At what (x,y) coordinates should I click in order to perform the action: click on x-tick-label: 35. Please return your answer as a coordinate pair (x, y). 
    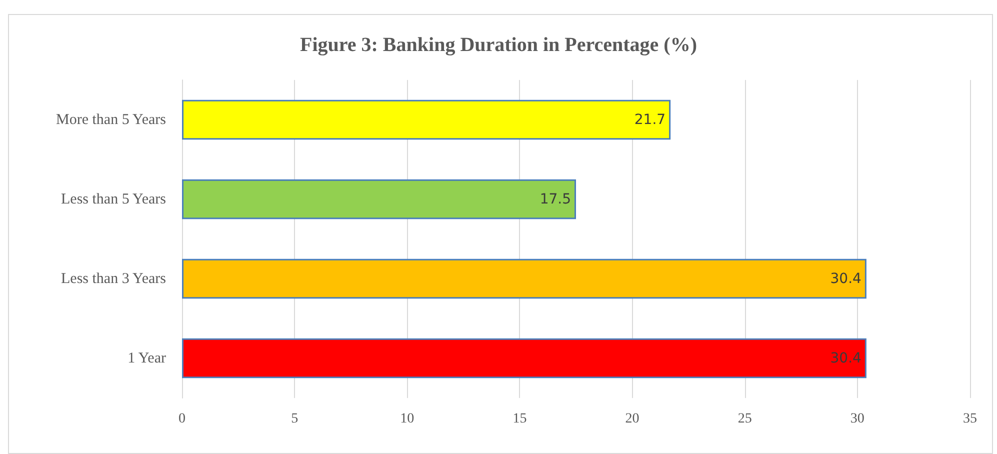
    Looking at the image, I should click on (970, 419).